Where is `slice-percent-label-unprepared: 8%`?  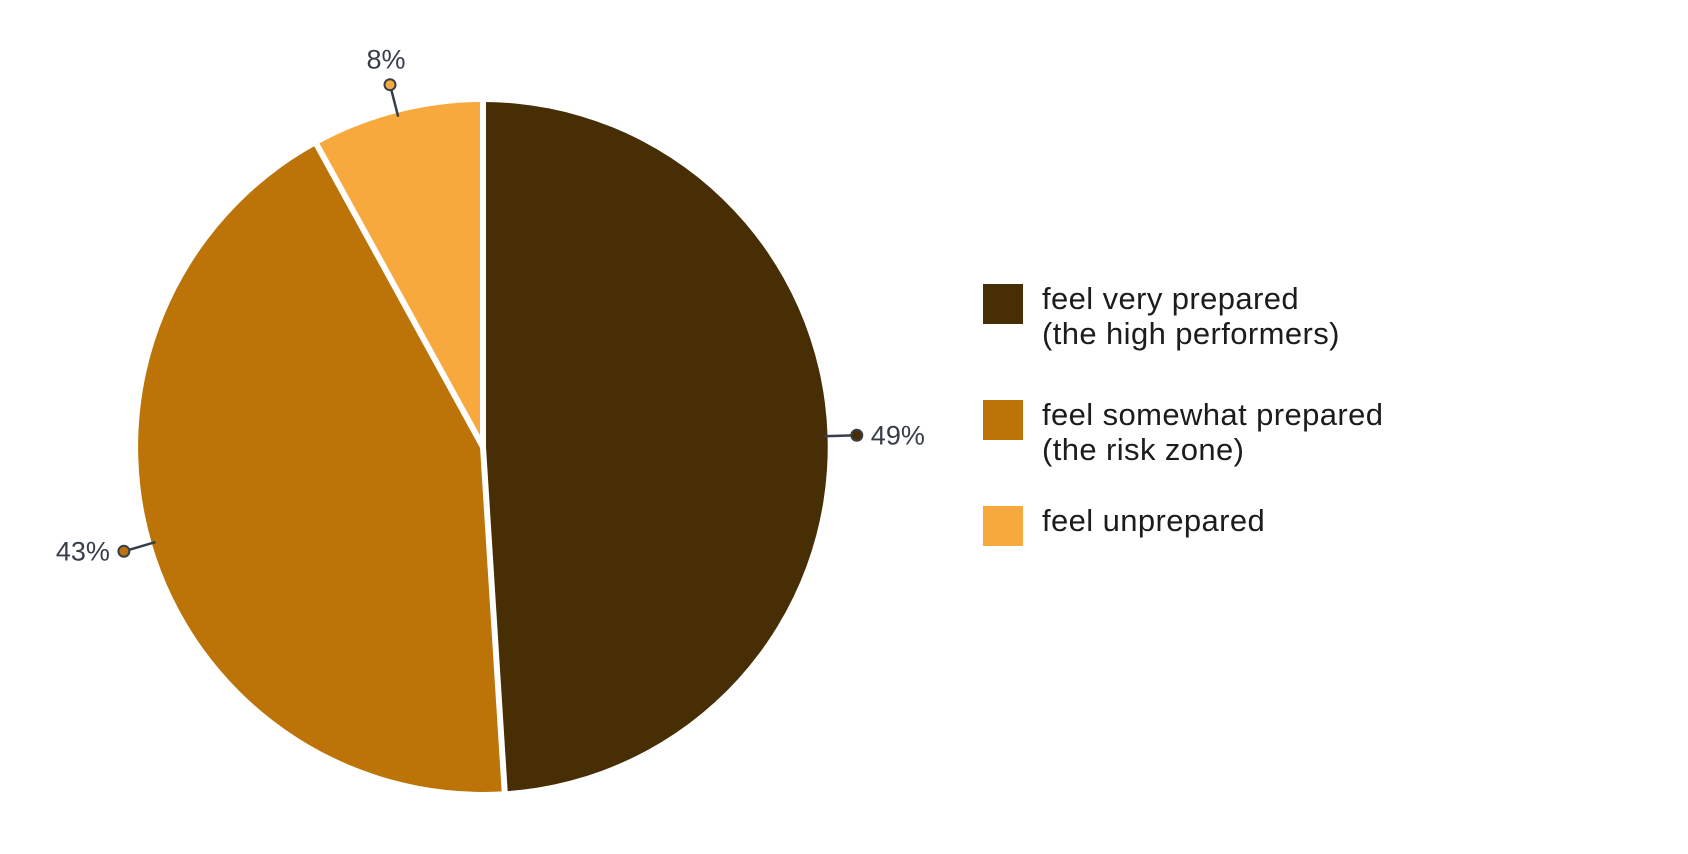
slice-percent-label-unprepared: 8% is located at coordinates (385, 60).